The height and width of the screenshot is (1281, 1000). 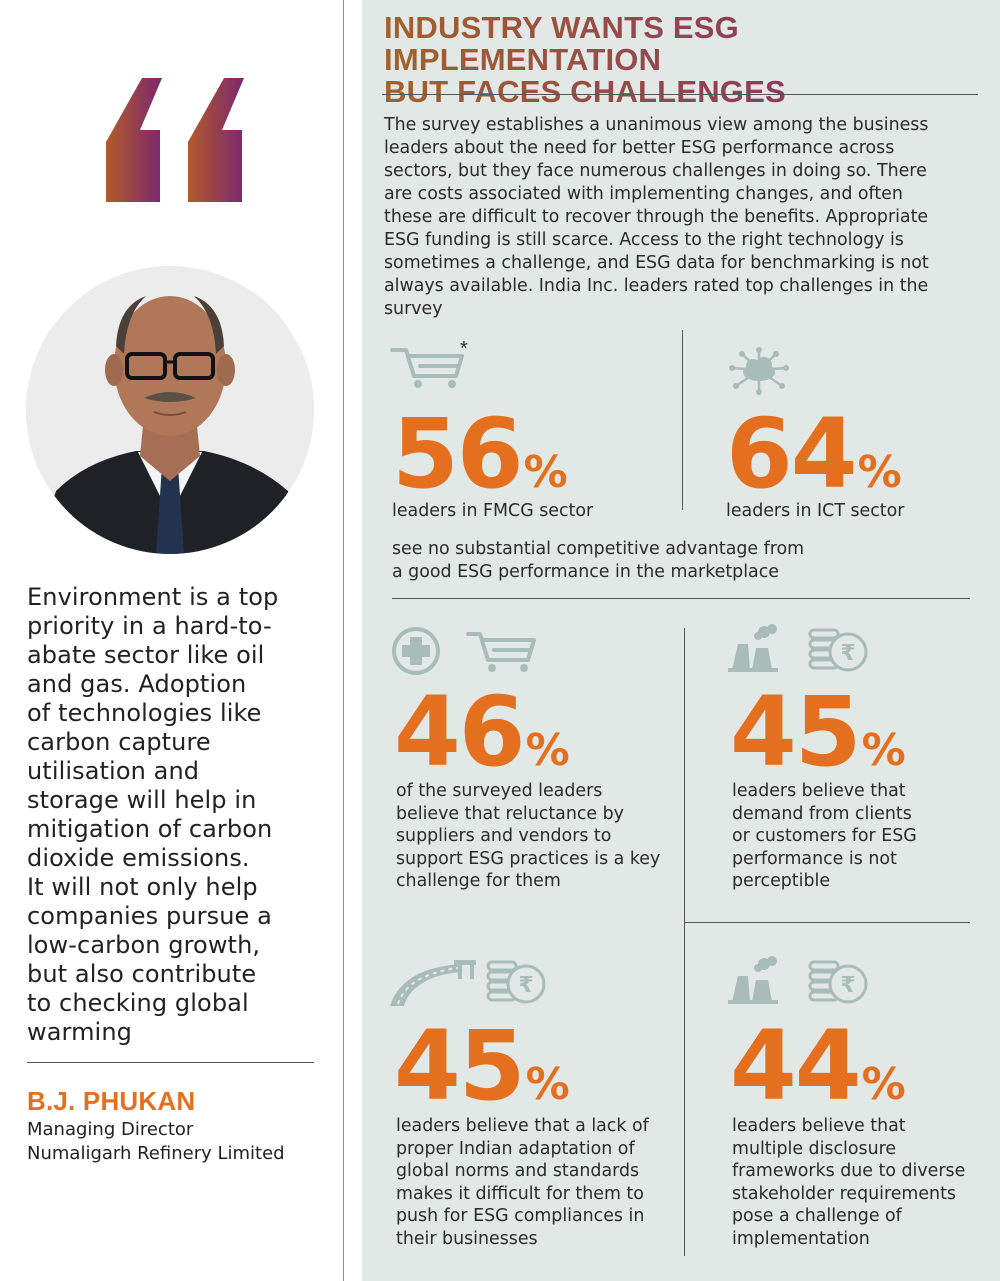 What do you see at coordinates (792, 454) in the screenshot?
I see `stat-number: 64` at bounding box center [792, 454].